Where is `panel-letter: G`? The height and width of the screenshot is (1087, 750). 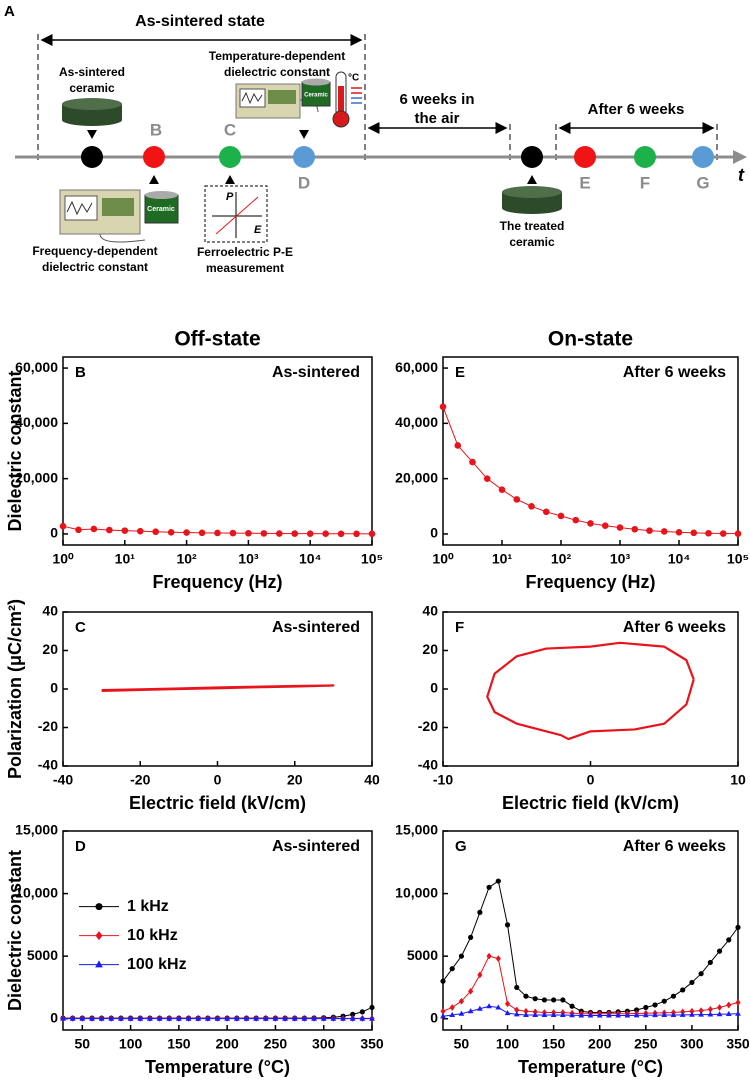
panel-letter: G is located at coordinates (461, 846).